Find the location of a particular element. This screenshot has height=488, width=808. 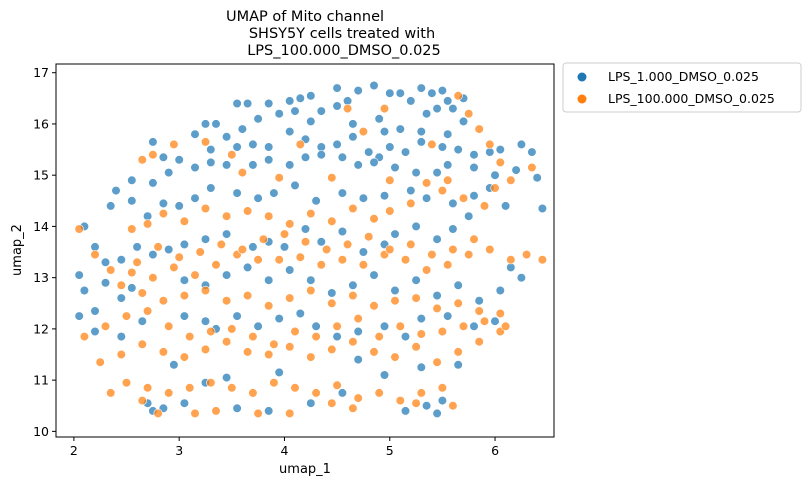

x-tick-label: 5 is located at coordinates (390, 450).